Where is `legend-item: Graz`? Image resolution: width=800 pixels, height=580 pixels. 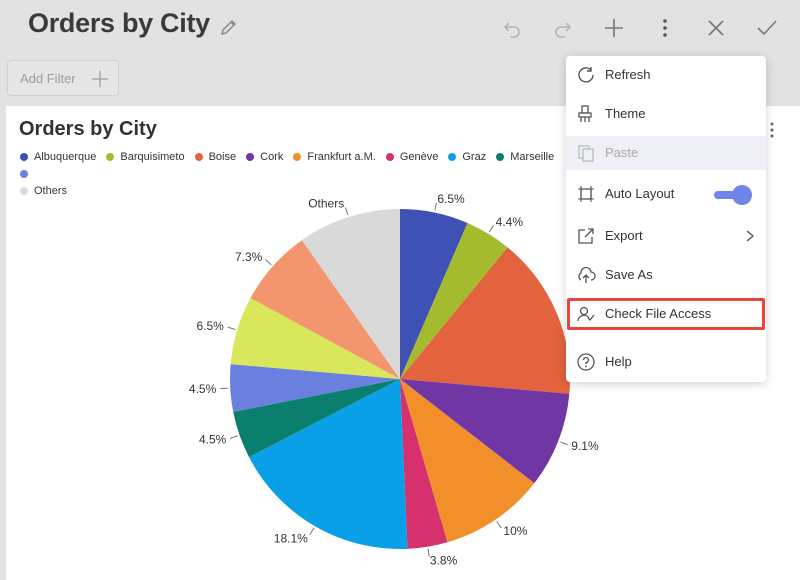
legend-item: Graz is located at coordinates (467, 157).